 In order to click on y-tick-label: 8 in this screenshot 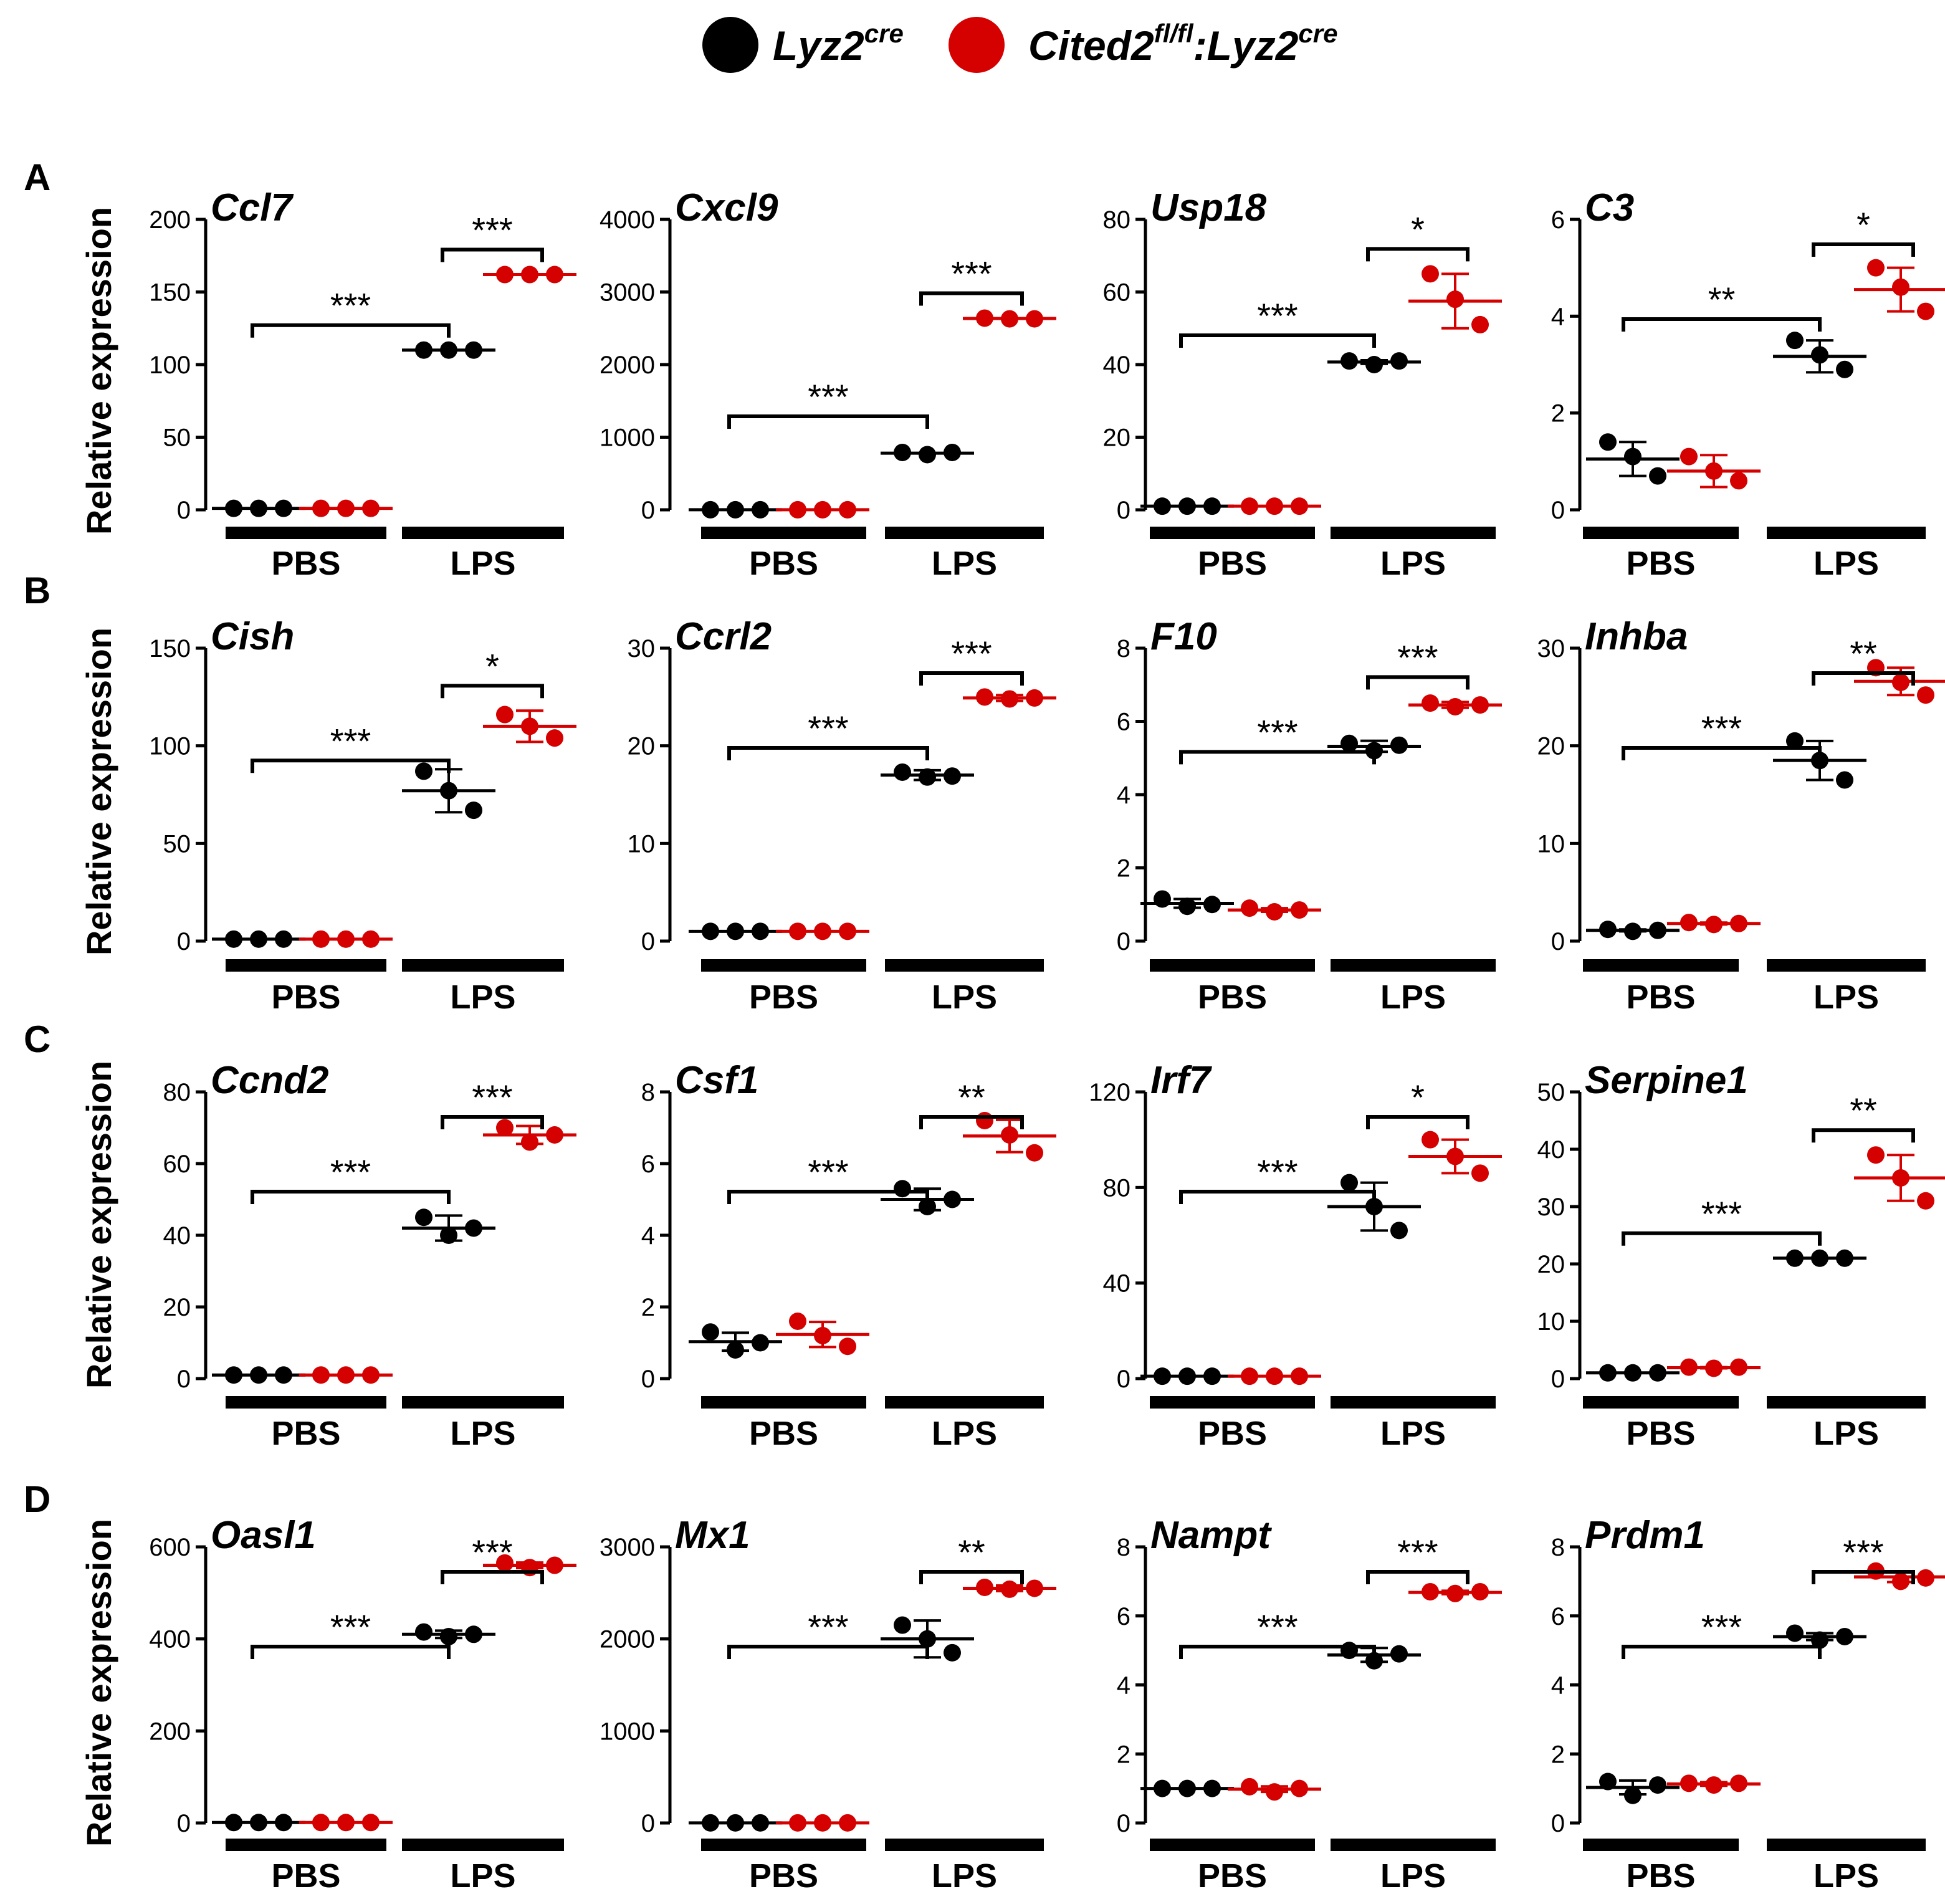, I will do `click(1123, 1548)`.